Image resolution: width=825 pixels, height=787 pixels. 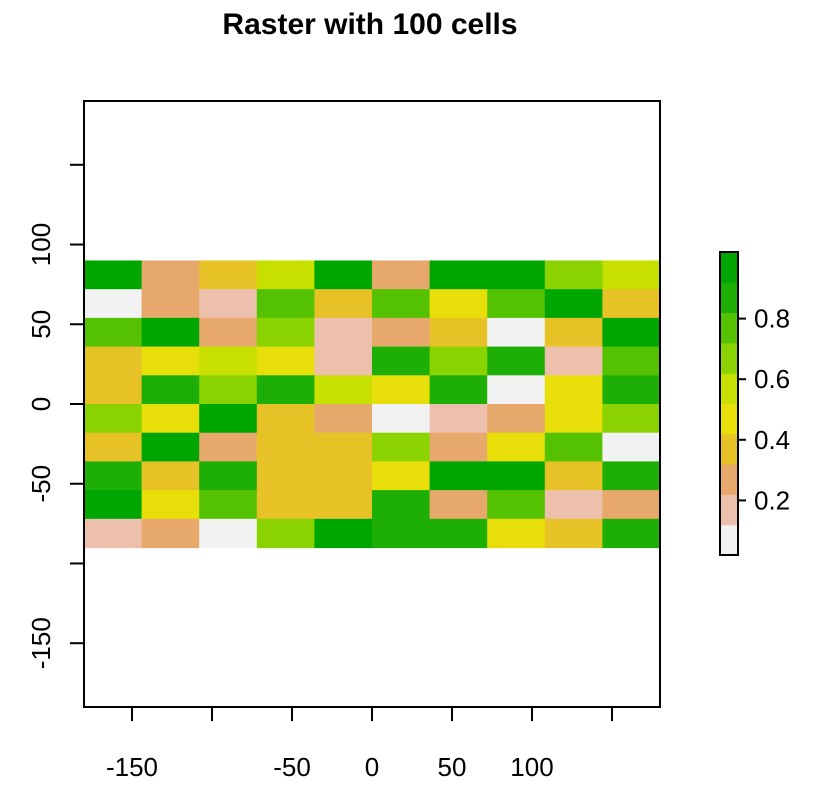 What do you see at coordinates (41, 244) in the screenshot?
I see `y-tick-label: 100` at bounding box center [41, 244].